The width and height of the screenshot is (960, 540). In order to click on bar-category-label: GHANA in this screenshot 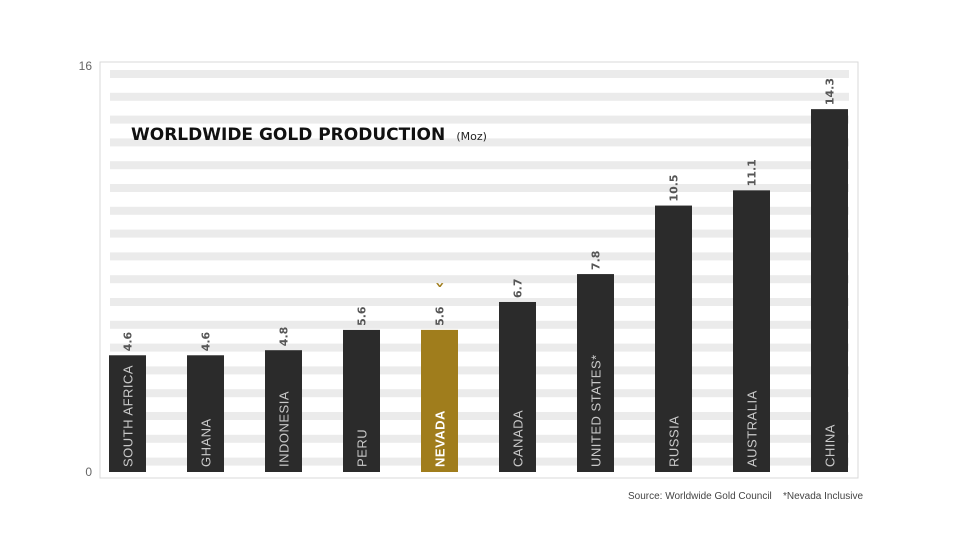, I will do `click(206, 442)`.